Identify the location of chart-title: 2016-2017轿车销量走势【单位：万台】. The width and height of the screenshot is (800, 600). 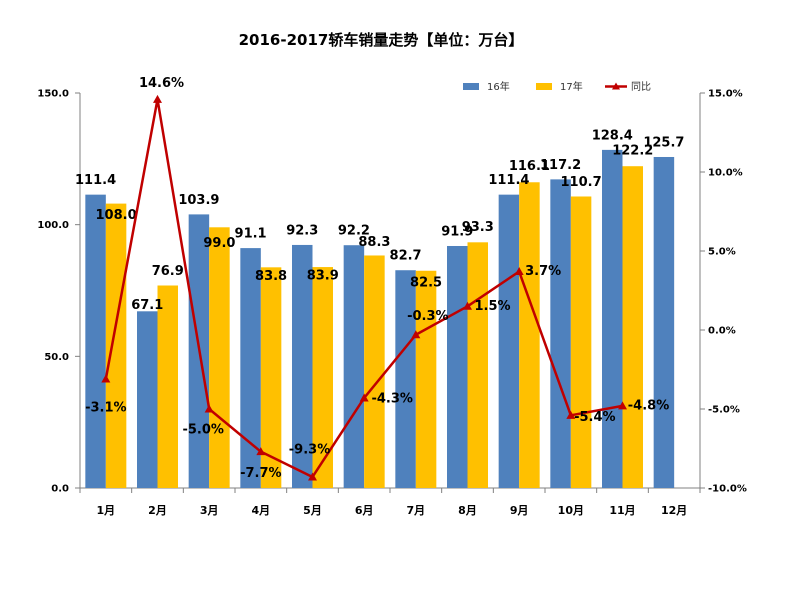
(381, 40).